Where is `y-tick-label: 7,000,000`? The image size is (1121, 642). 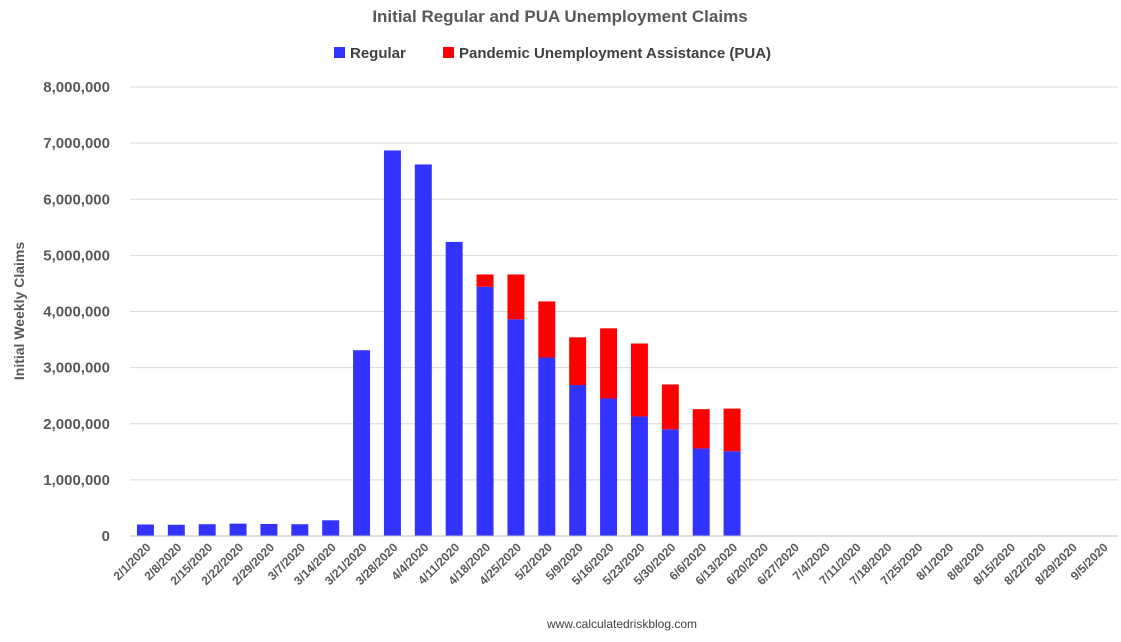
y-tick-label: 7,000,000 is located at coordinates (76, 143).